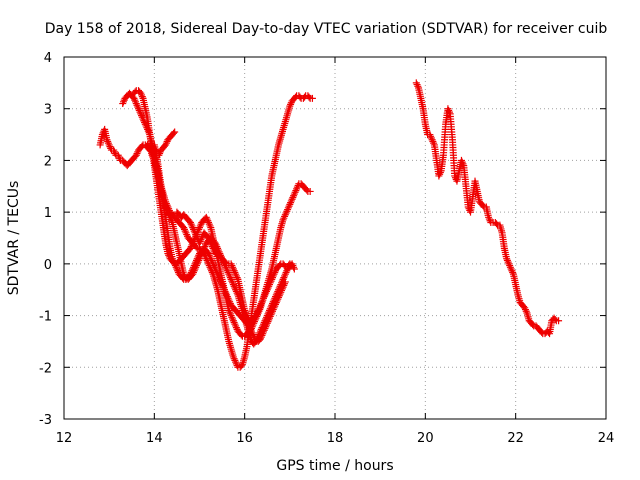 This screenshot has height=480, width=640. What do you see at coordinates (45, 420) in the screenshot?
I see `y-tick-label: -3` at bounding box center [45, 420].